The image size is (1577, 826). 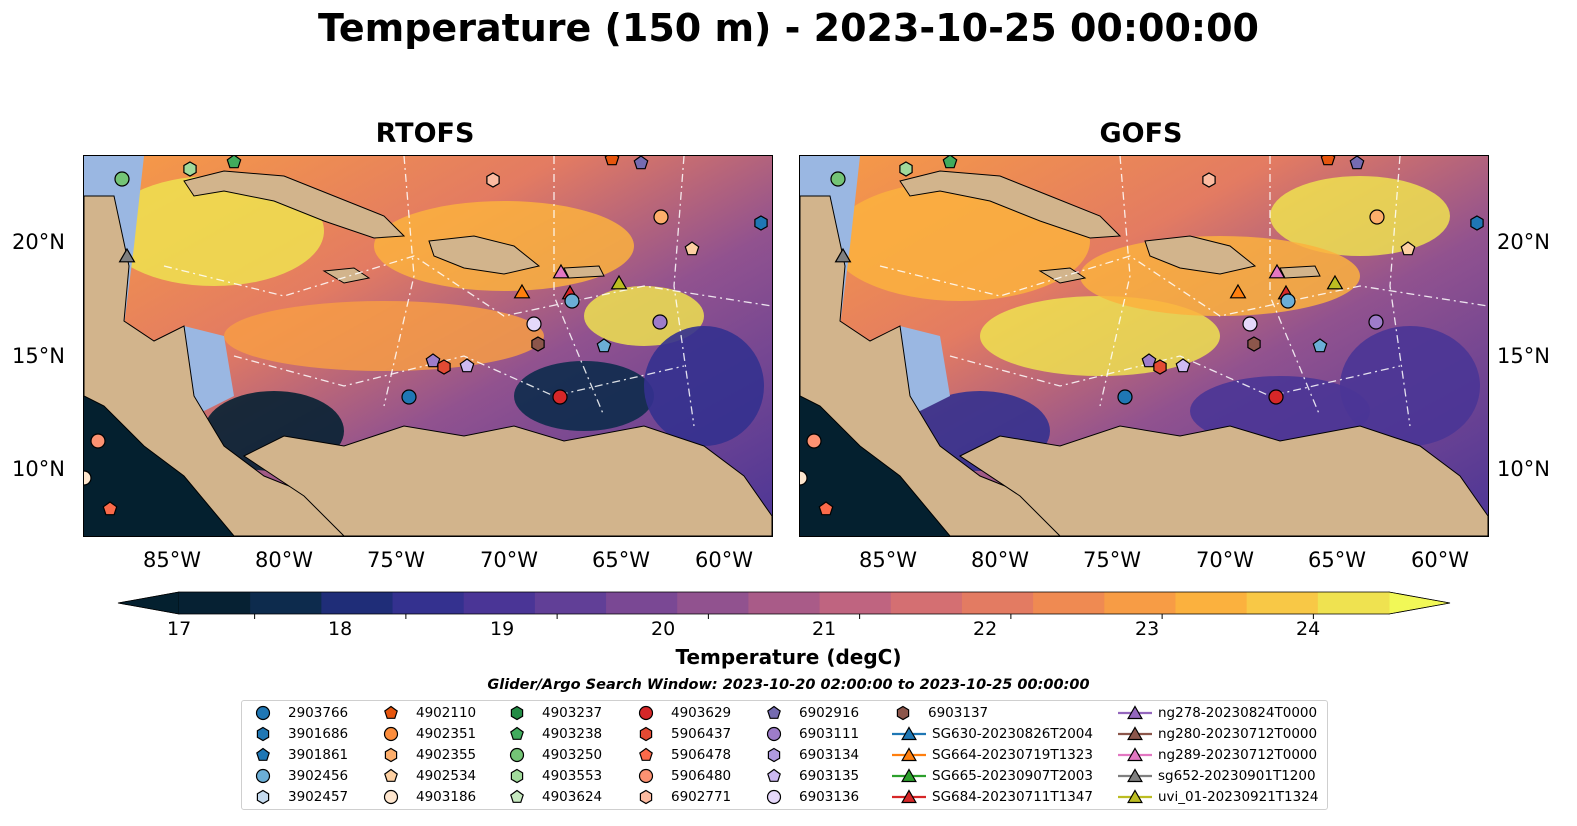 I want to click on cool-anomaly, so click(x=1410, y=386).